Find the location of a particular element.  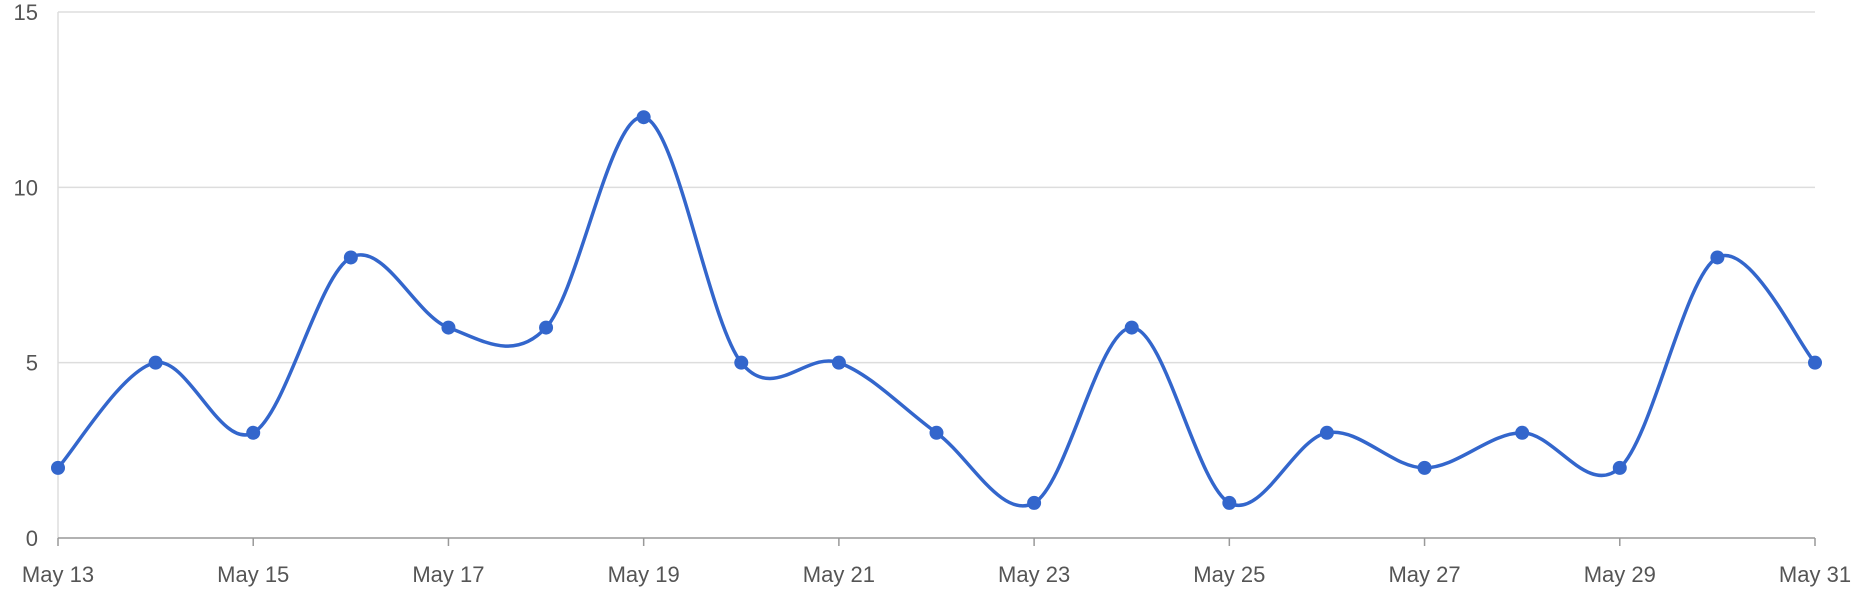

x-tick-label: May 13 is located at coordinates (58, 574).